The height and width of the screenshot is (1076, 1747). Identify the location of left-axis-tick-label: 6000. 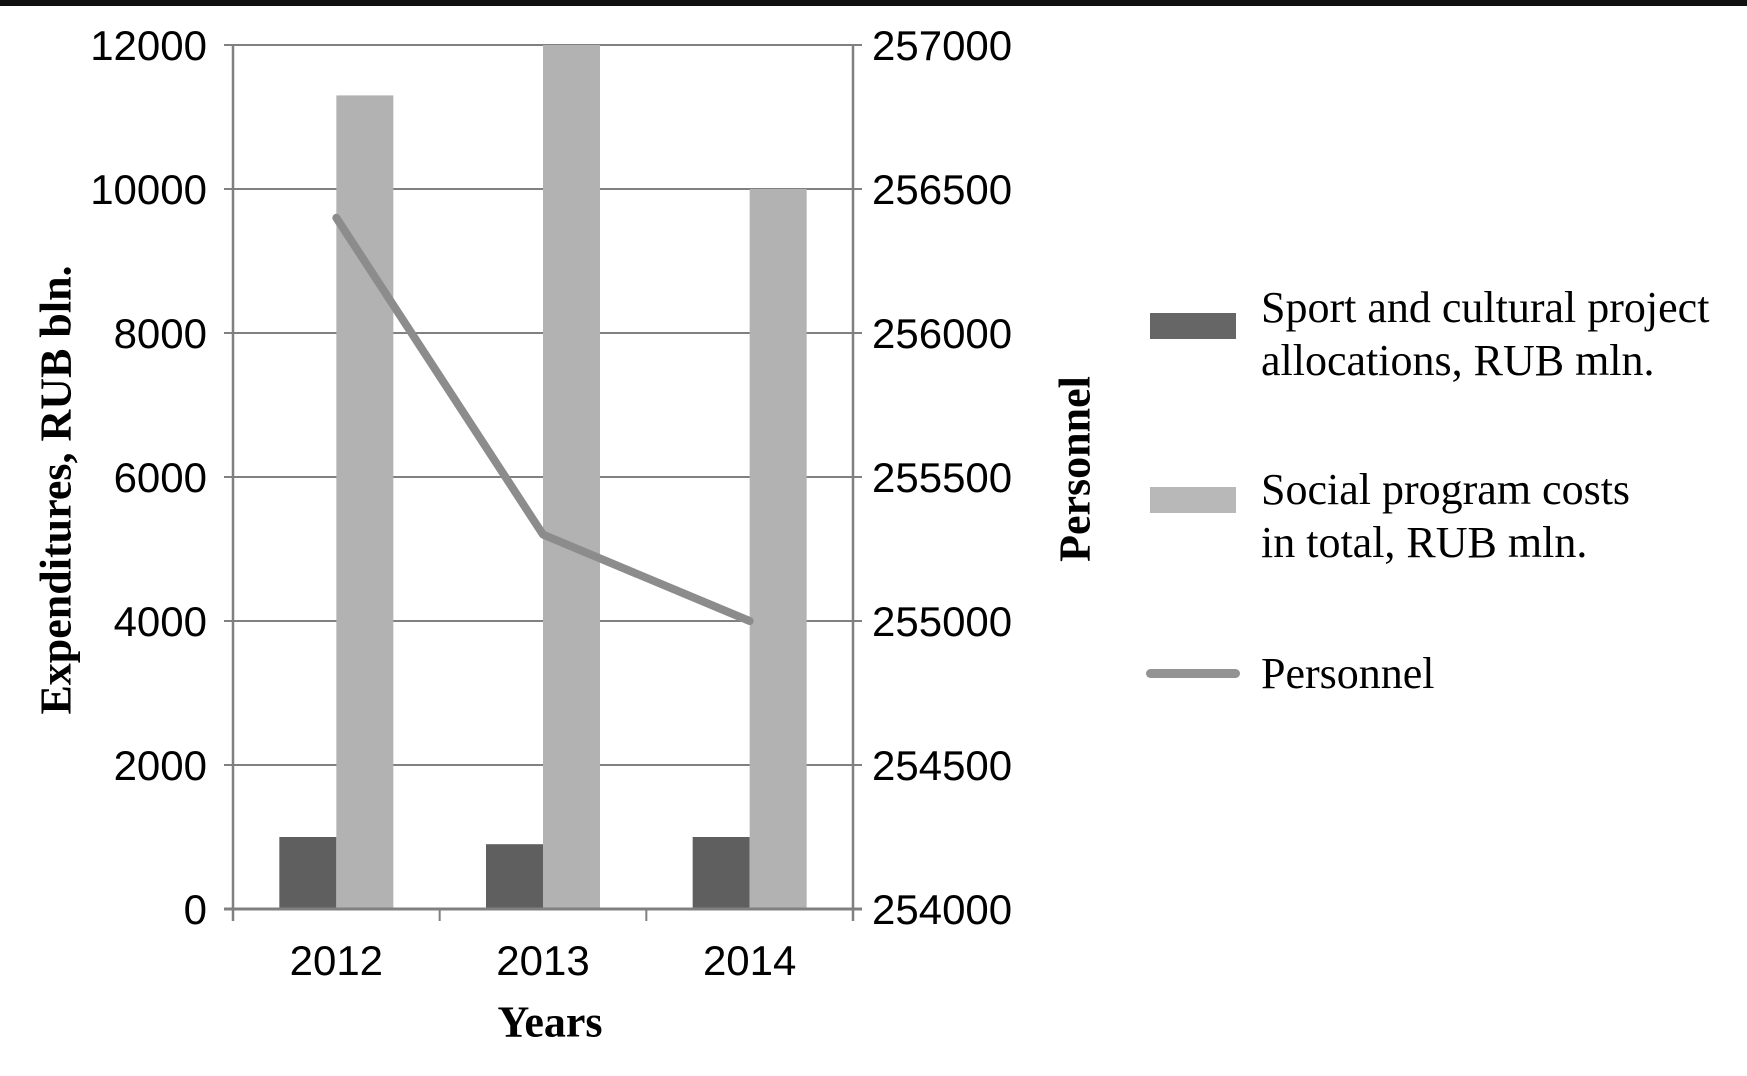
(160, 477).